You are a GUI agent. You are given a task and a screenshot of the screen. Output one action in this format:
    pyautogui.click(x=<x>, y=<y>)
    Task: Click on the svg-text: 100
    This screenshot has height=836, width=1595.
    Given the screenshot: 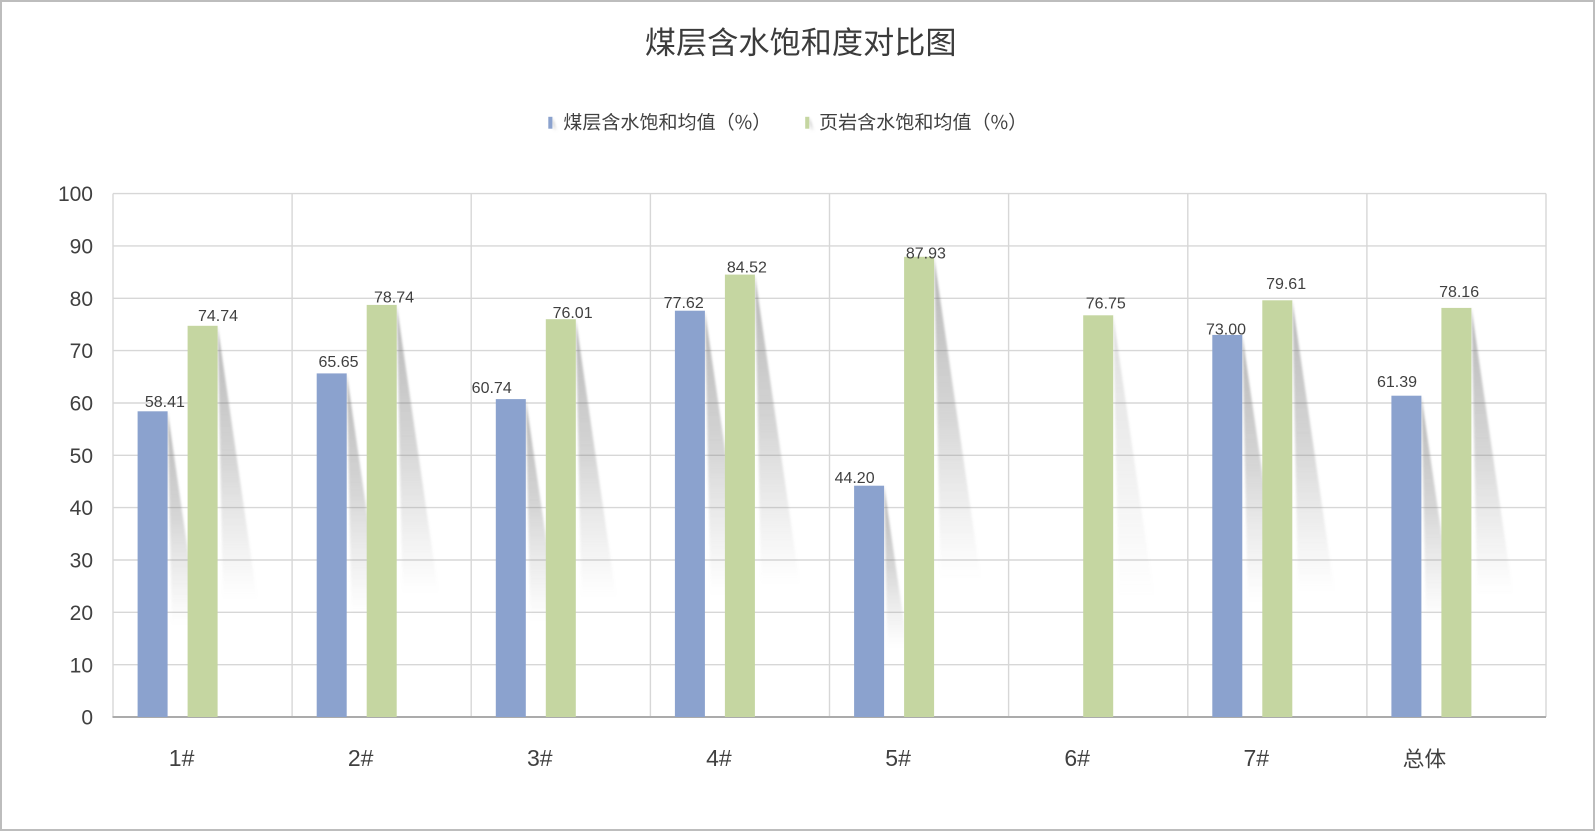 What is the action you would take?
    pyautogui.click(x=75, y=194)
    